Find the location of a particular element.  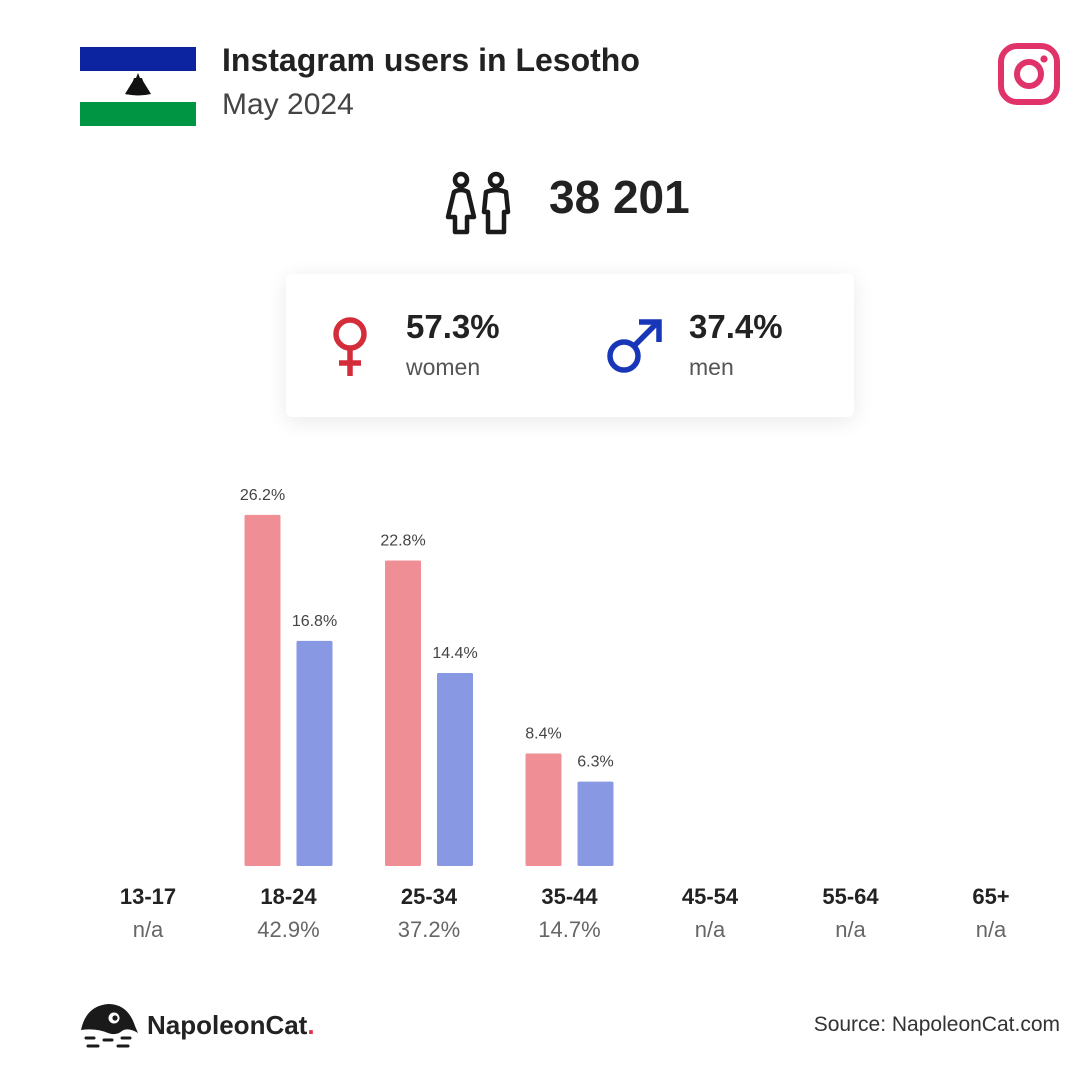

category-label-18-24: 18-24 is located at coordinates (288, 896).